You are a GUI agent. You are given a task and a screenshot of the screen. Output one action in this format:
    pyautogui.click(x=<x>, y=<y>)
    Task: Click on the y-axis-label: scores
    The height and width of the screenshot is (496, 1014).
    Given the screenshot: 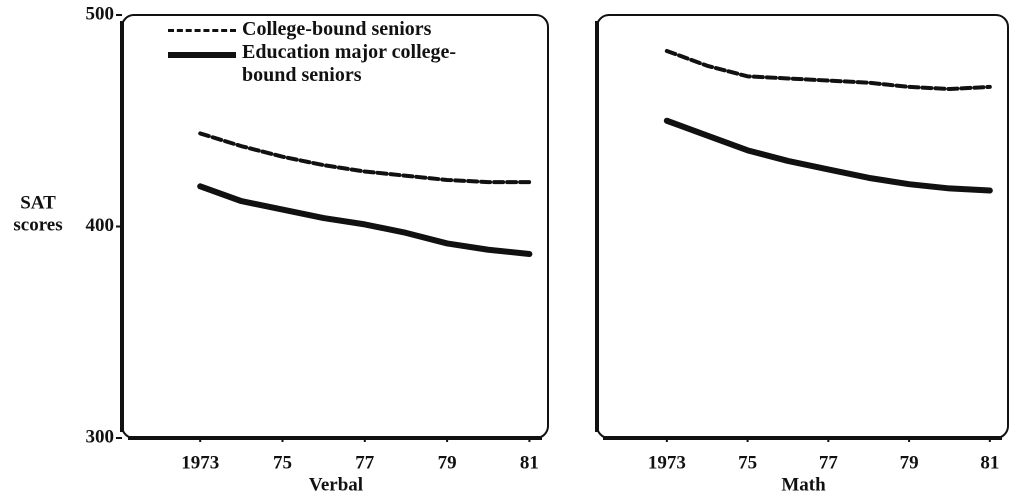 What is the action you would take?
    pyautogui.click(x=37, y=224)
    